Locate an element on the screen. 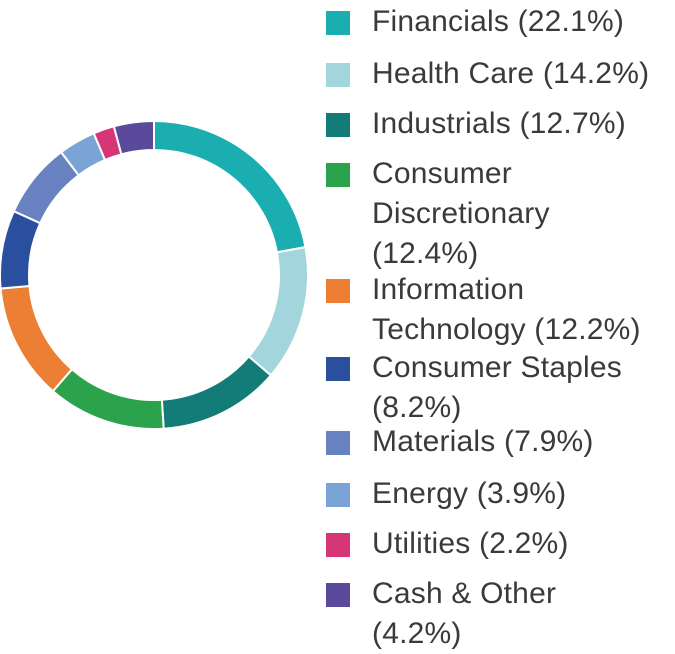 This screenshot has height=654, width=675. legend-label: Information Technology (12.2%) is located at coordinates (506, 309).